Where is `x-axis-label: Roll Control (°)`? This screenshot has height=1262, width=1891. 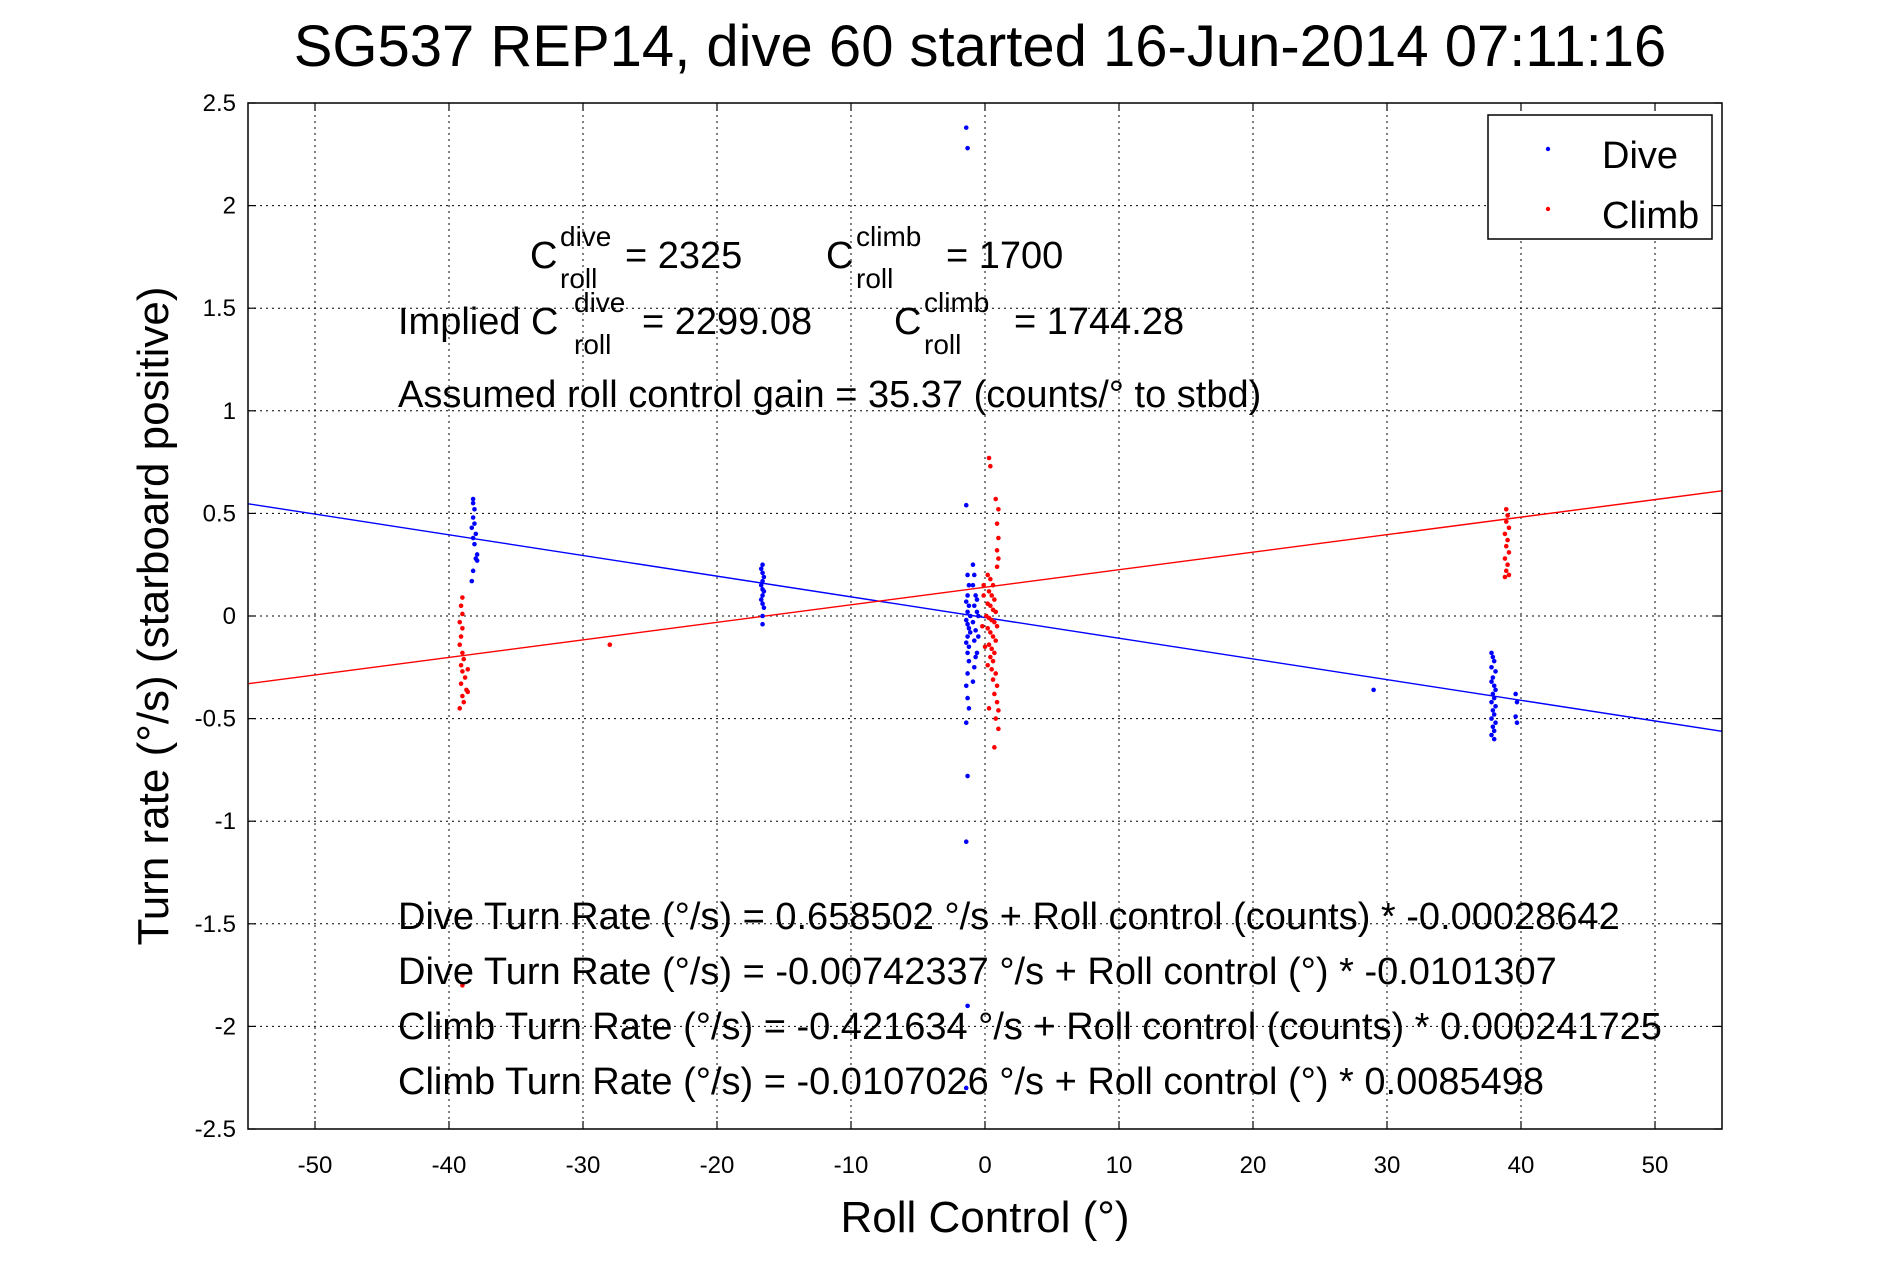
x-axis-label: Roll Control (°) is located at coordinates (985, 1217).